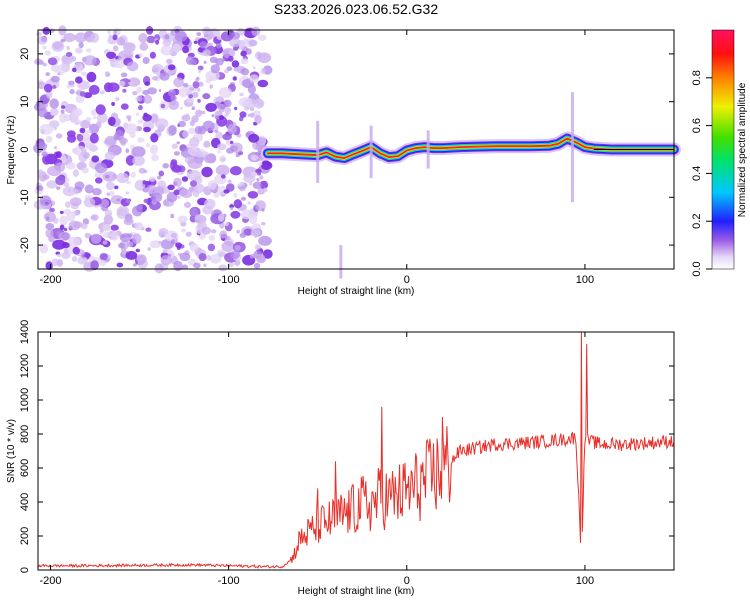 Image resolution: width=750 pixels, height=600 pixels. Describe the element at coordinates (25, 102) in the screenshot. I see `spectrogram-y-tick-label: 10` at that location.